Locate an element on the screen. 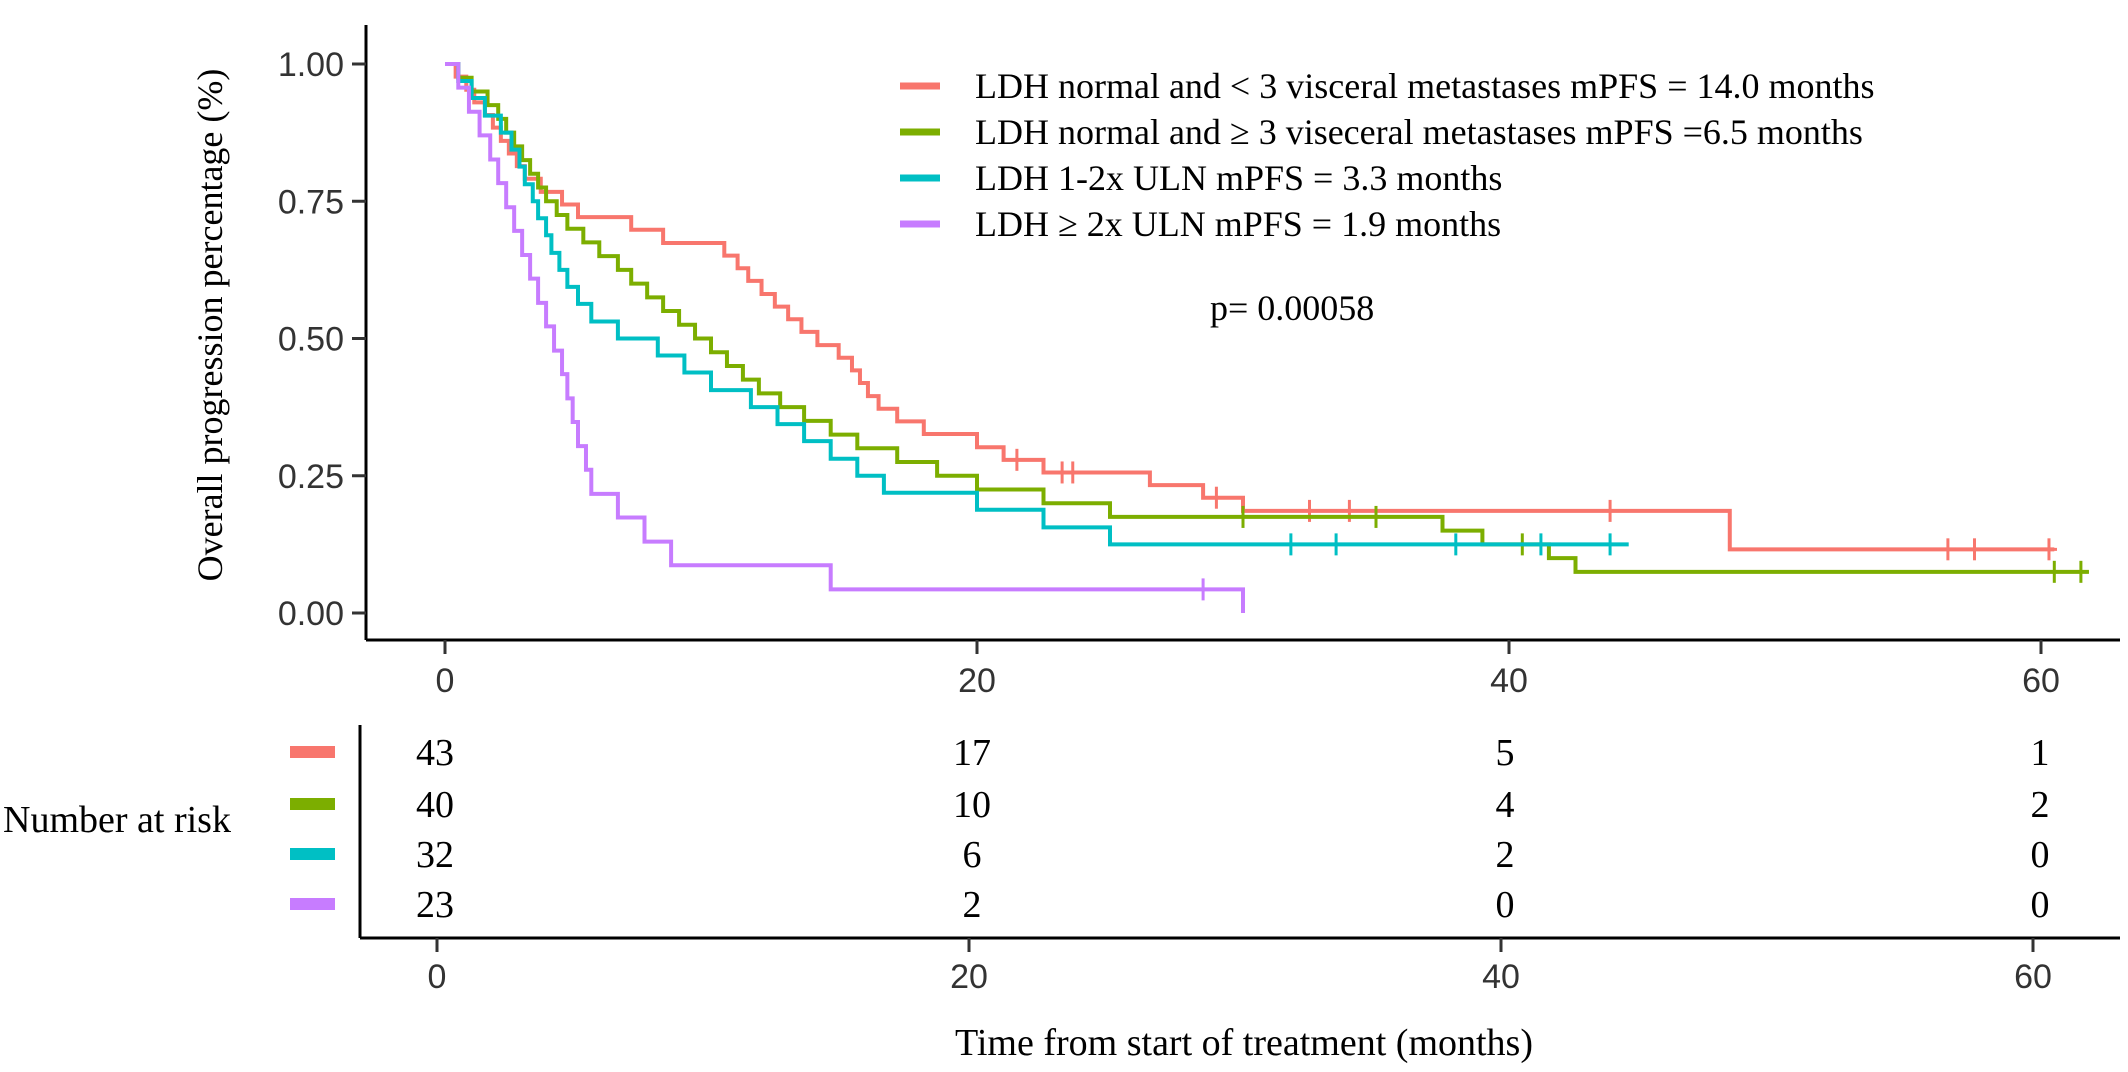 This screenshot has height=1072, width=2128. x-tick-label: 0 is located at coordinates (445, 681).